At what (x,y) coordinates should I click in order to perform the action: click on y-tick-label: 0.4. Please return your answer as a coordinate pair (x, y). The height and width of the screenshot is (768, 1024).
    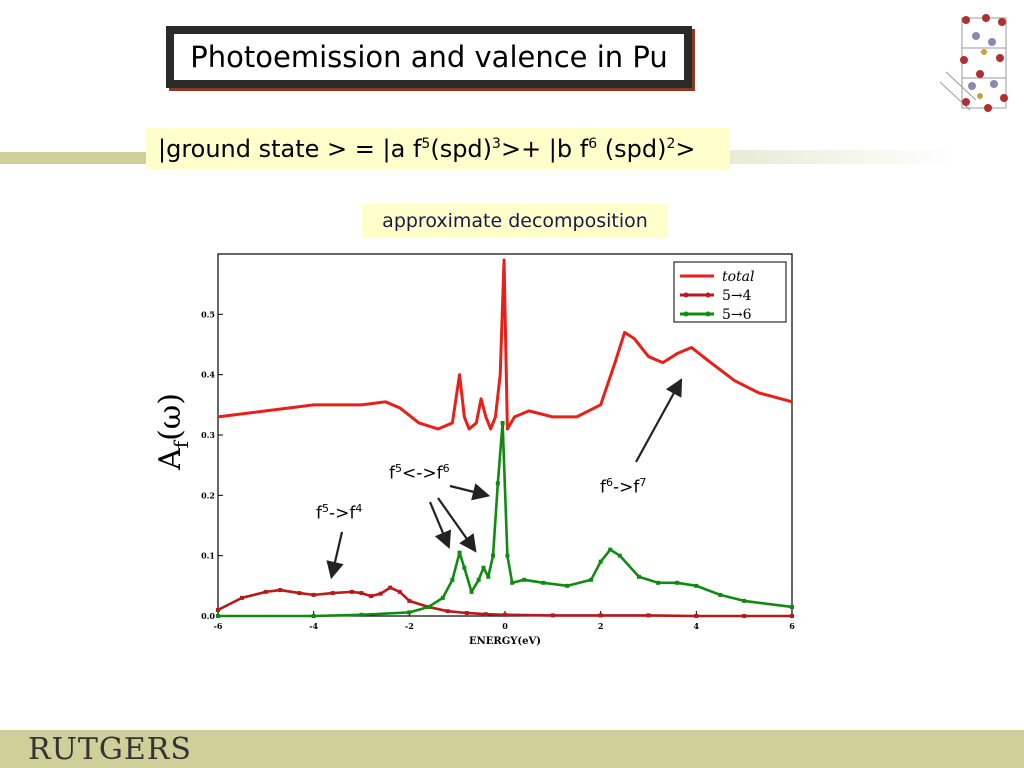
    Looking at the image, I should click on (208, 375).